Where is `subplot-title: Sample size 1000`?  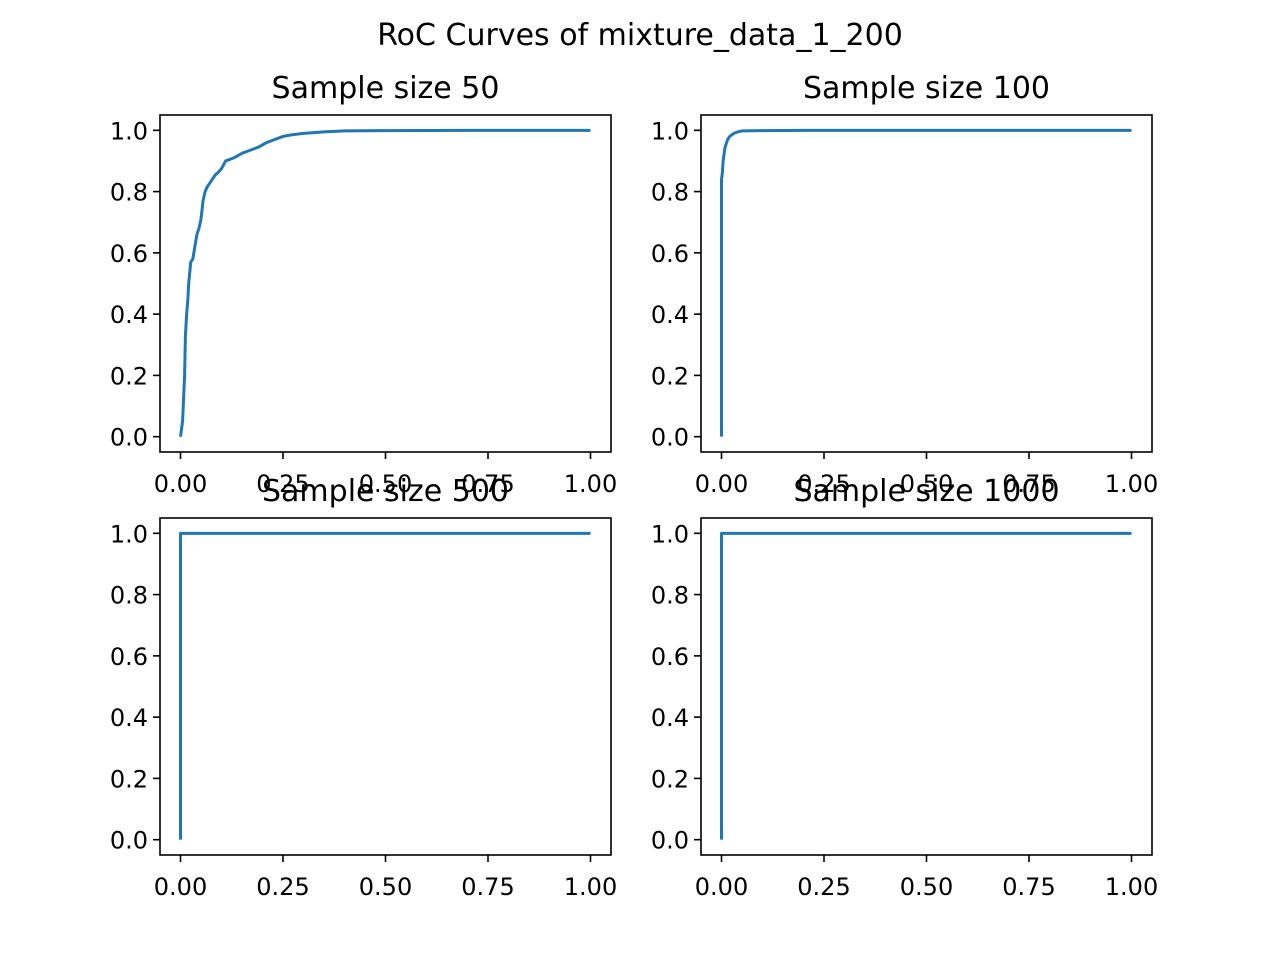 subplot-title: Sample size 1000 is located at coordinates (926, 491).